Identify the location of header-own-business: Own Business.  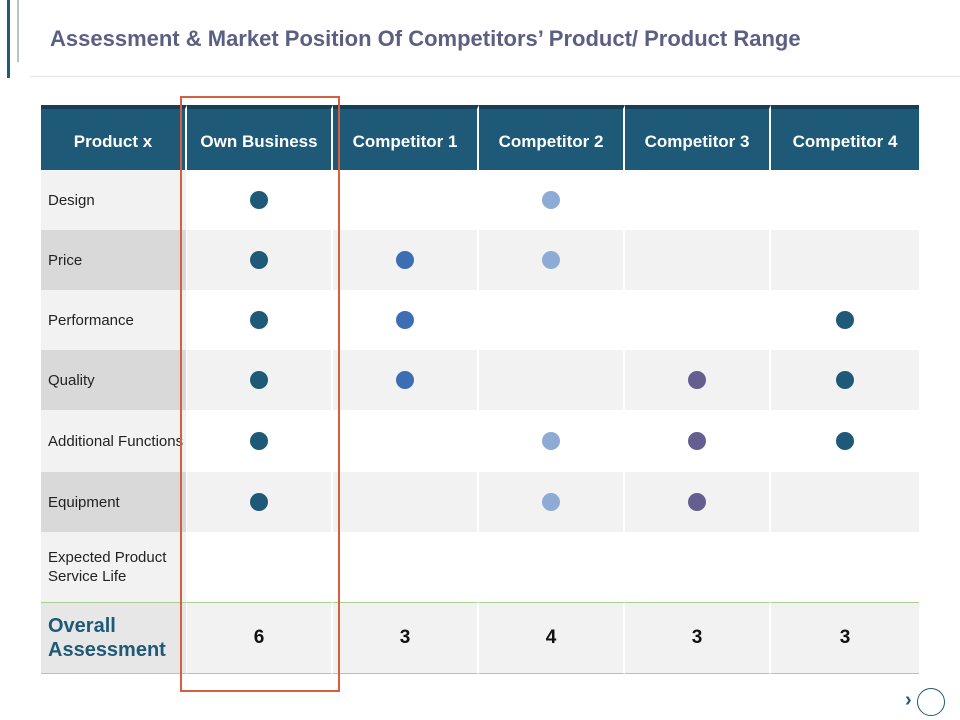
(260, 137).